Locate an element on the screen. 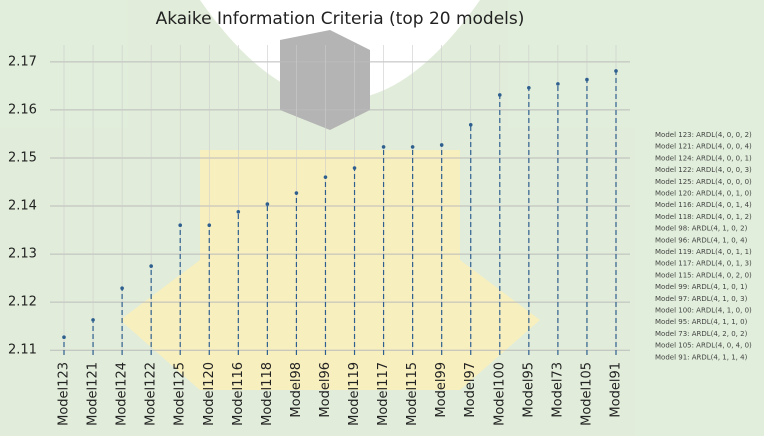 This screenshot has height=436, width=764. x-tick-label: Model117 is located at coordinates (383, 394).